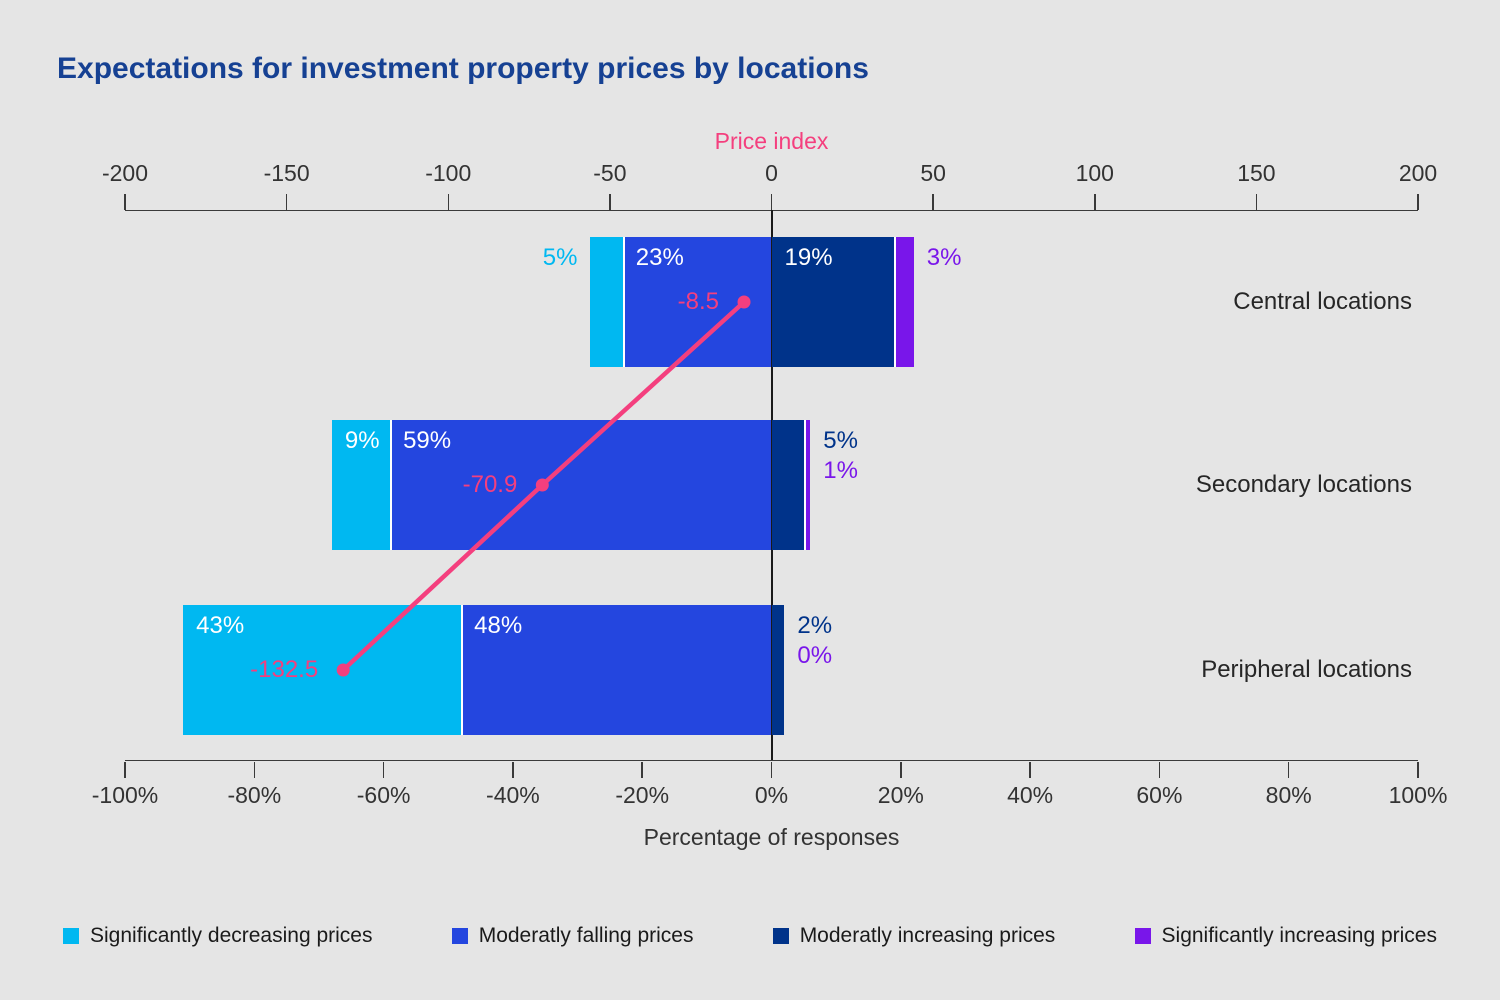 The image size is (1500, 1000). Describe the element at coordinates (254, 795) in the screenshot. I see `bottom-axis-tick-label: -80%` at that location.